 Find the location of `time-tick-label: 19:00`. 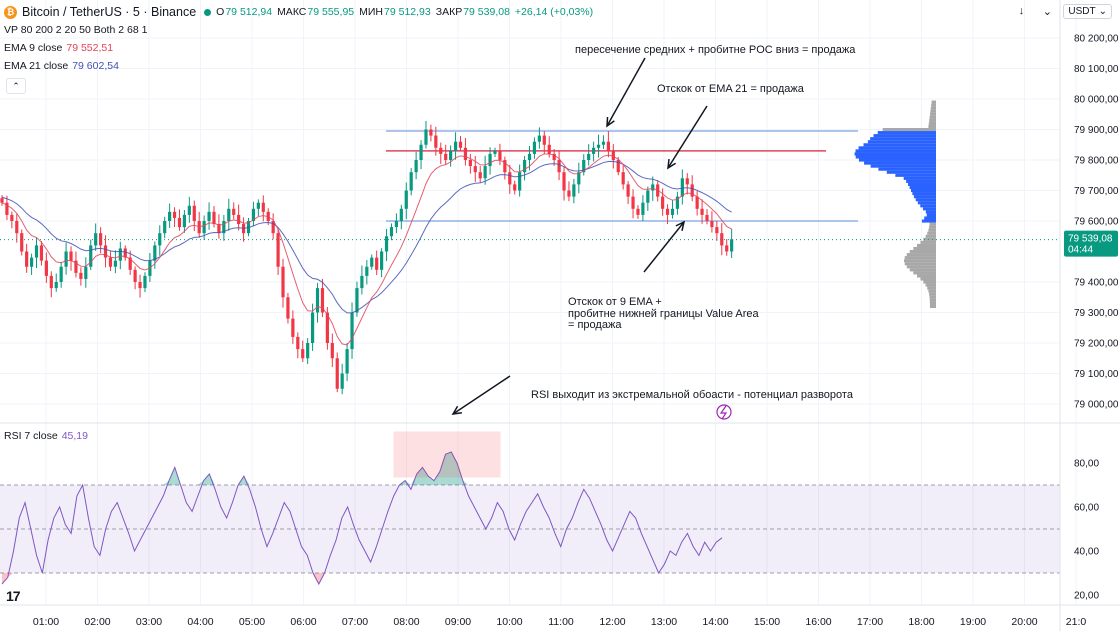

time-tick-label: 19:00 is located at coordinates (973, 622).